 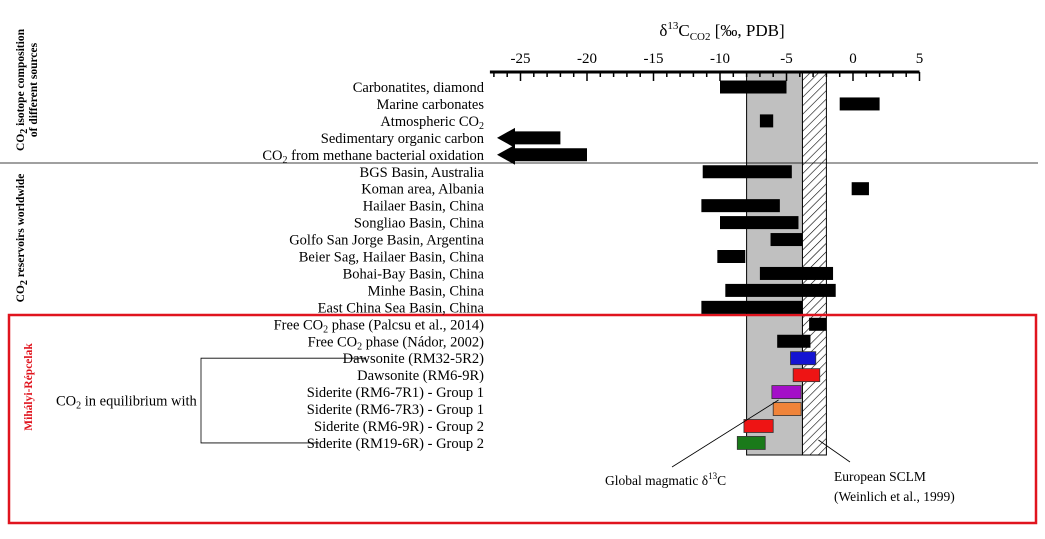 What do you see at coordinates (752, 307) in the screenshot?
I see `bar-east-china-sea-basin-china` at bounding box center [752, 307].